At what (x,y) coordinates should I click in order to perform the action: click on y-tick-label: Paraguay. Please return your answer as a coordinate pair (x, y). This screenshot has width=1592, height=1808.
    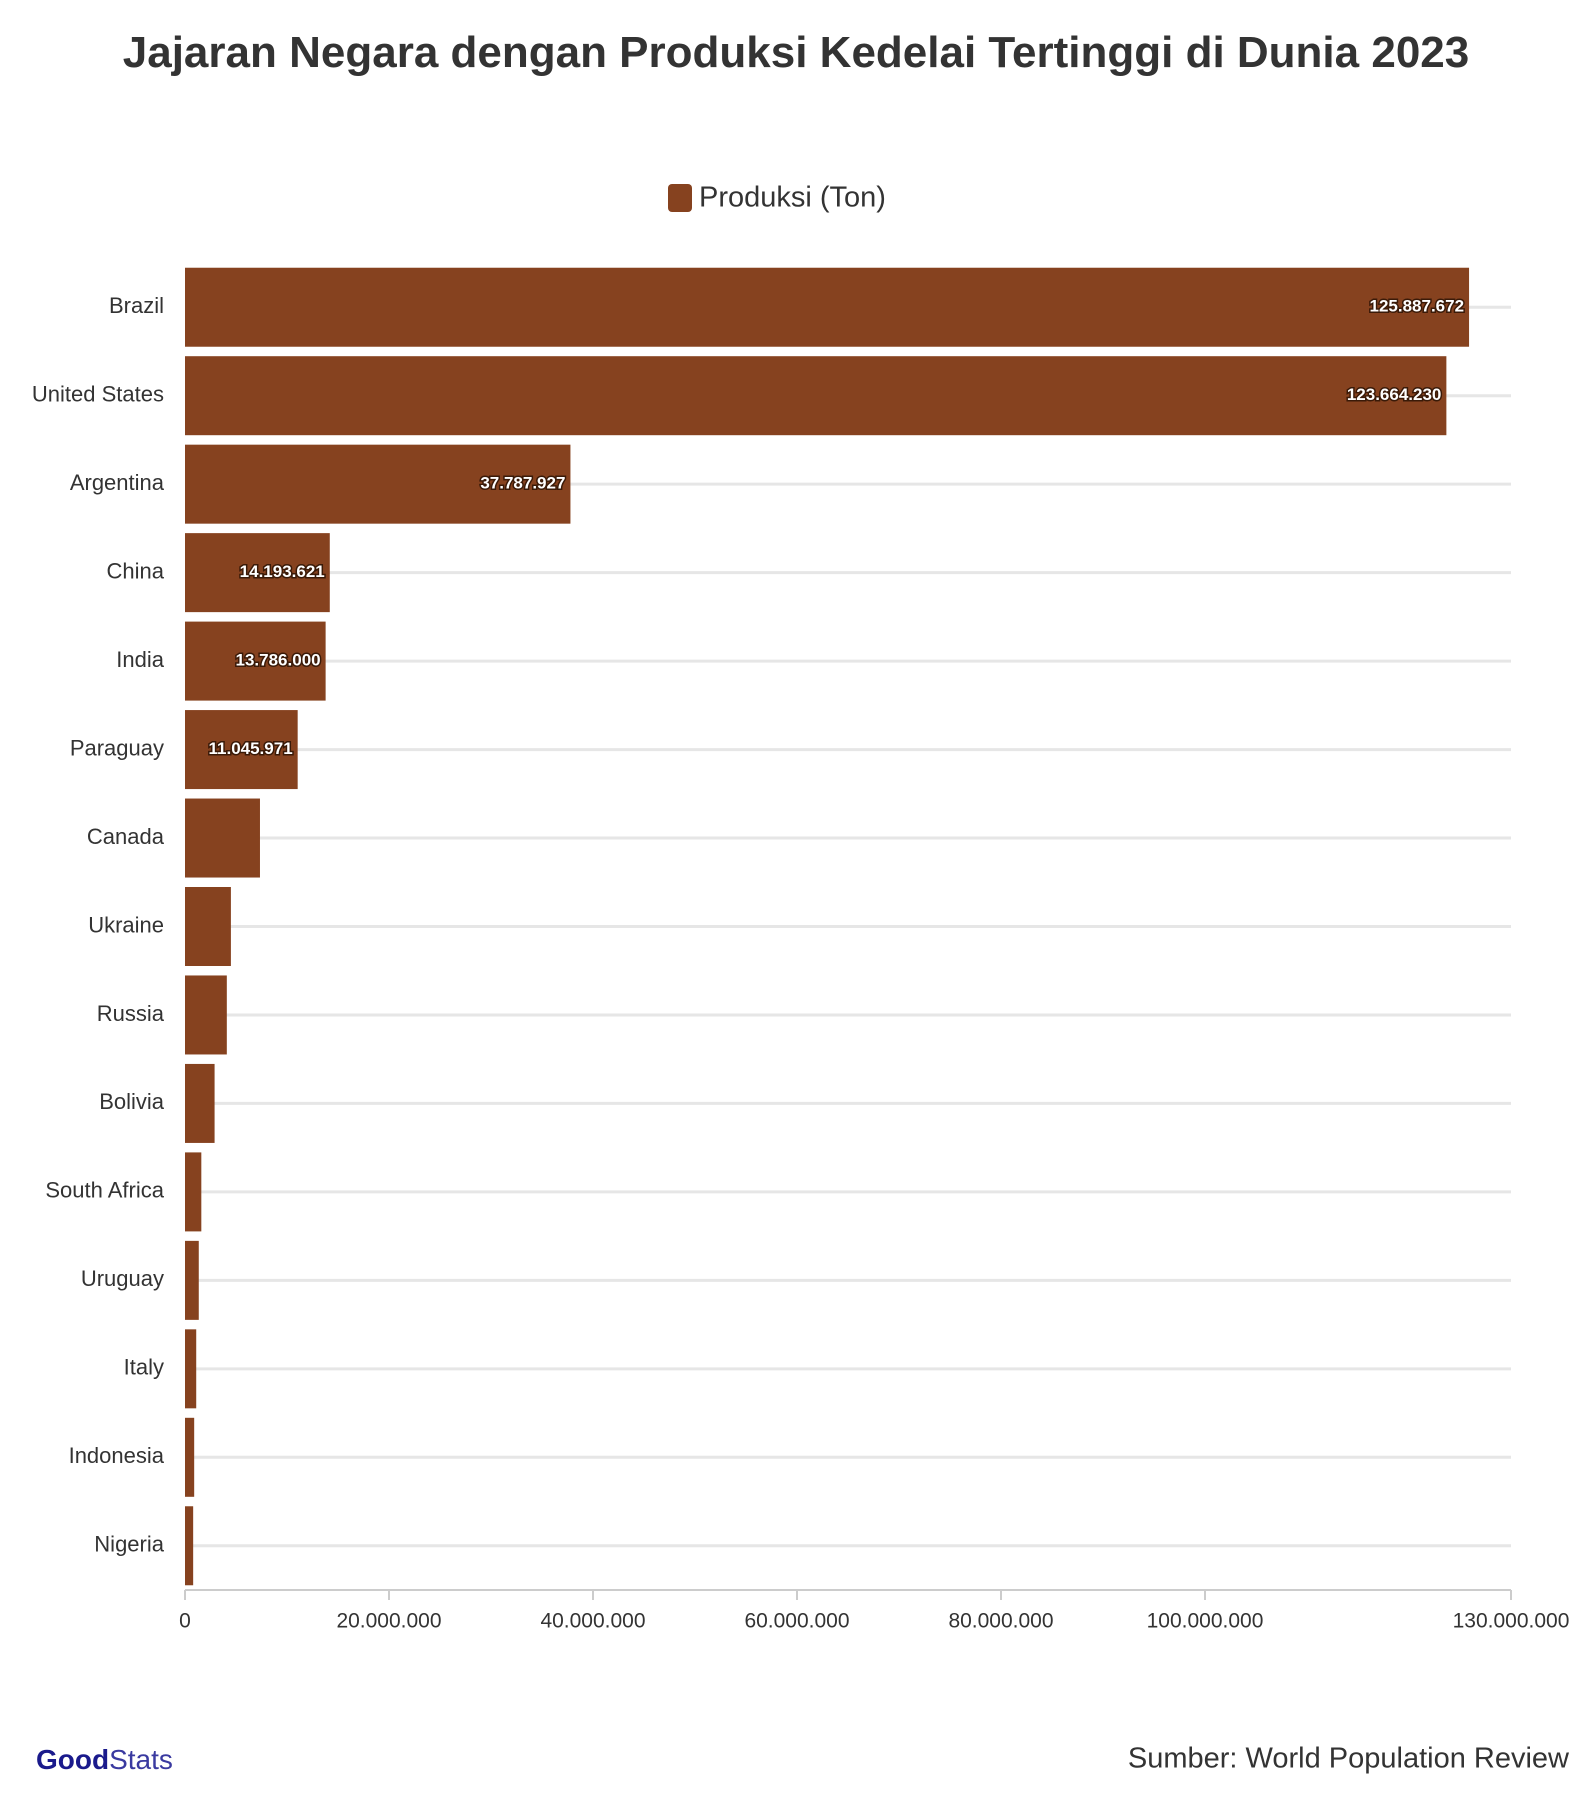
    Looking at the image, I should click on (117, 747).